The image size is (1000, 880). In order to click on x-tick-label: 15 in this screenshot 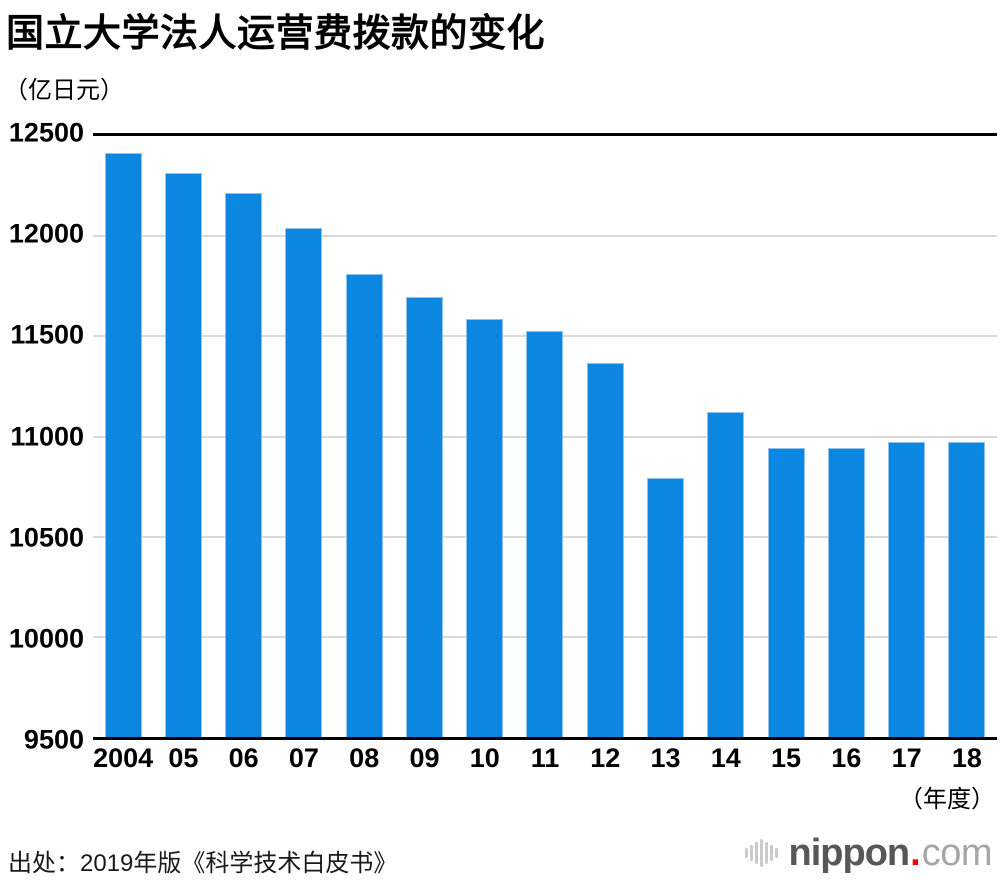, I will do `click(786, 758)`.